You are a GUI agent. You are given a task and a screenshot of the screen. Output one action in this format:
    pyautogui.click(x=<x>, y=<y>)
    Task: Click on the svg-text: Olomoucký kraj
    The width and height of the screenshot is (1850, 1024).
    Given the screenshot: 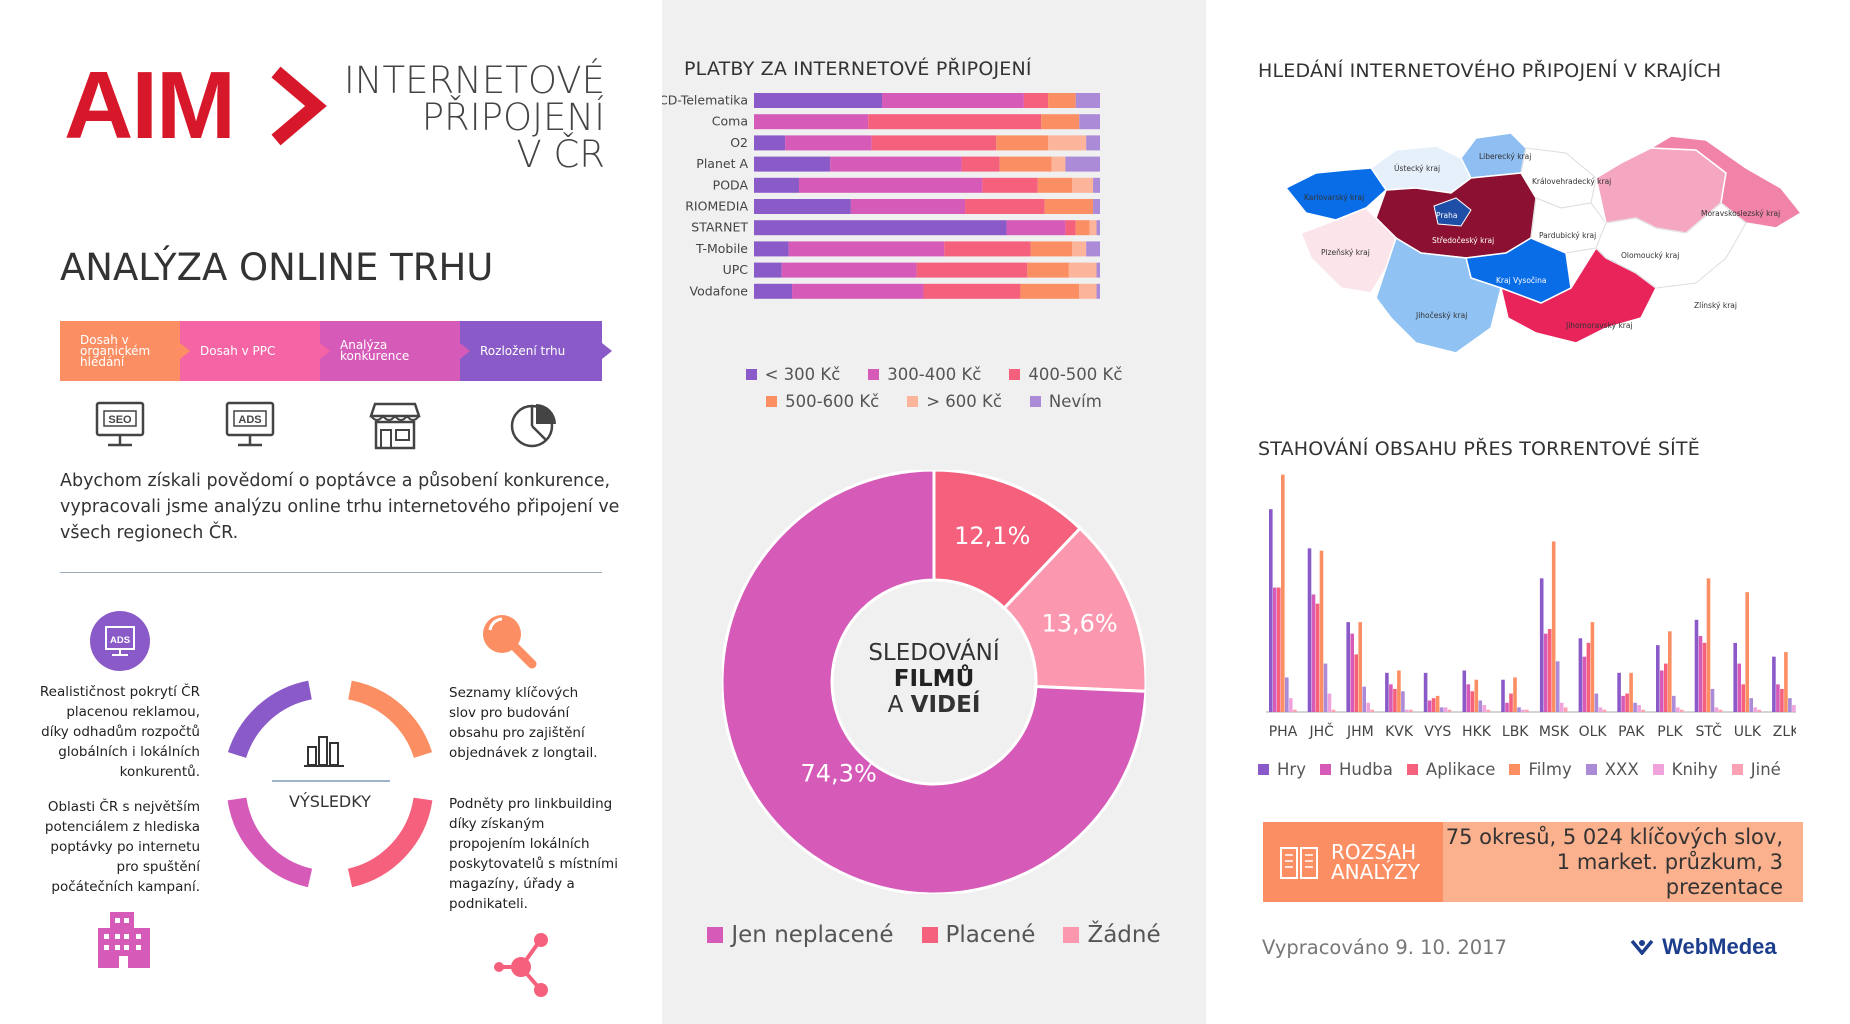 What is the action you would take?
    pyautogui.click(x=1650, y=255)
    